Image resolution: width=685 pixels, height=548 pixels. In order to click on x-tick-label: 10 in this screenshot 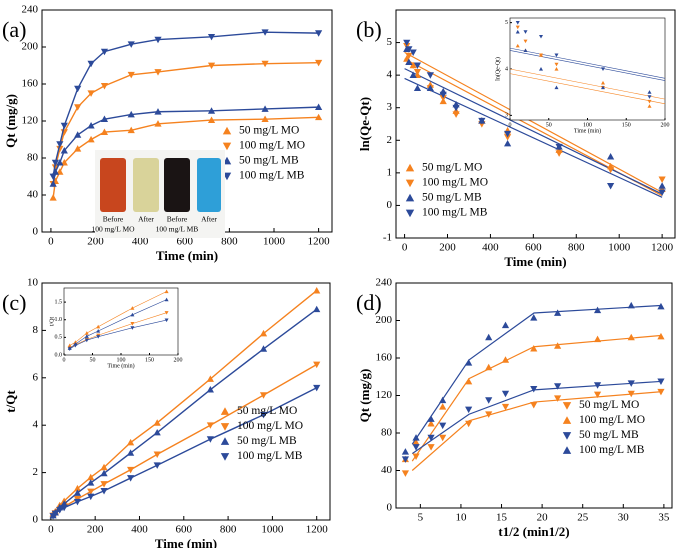, I will do `click(461, 518)`.